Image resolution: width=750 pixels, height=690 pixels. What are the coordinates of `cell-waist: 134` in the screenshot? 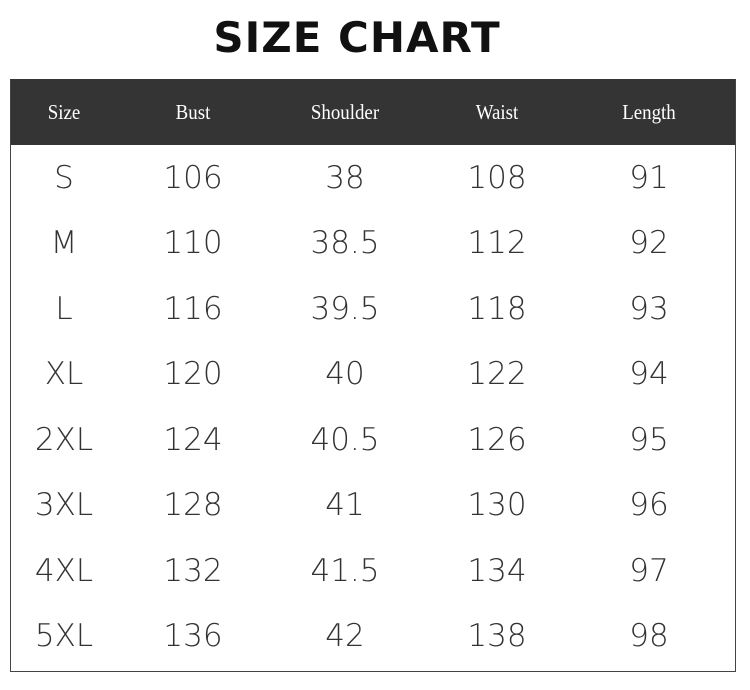 It's located at (497, 570).